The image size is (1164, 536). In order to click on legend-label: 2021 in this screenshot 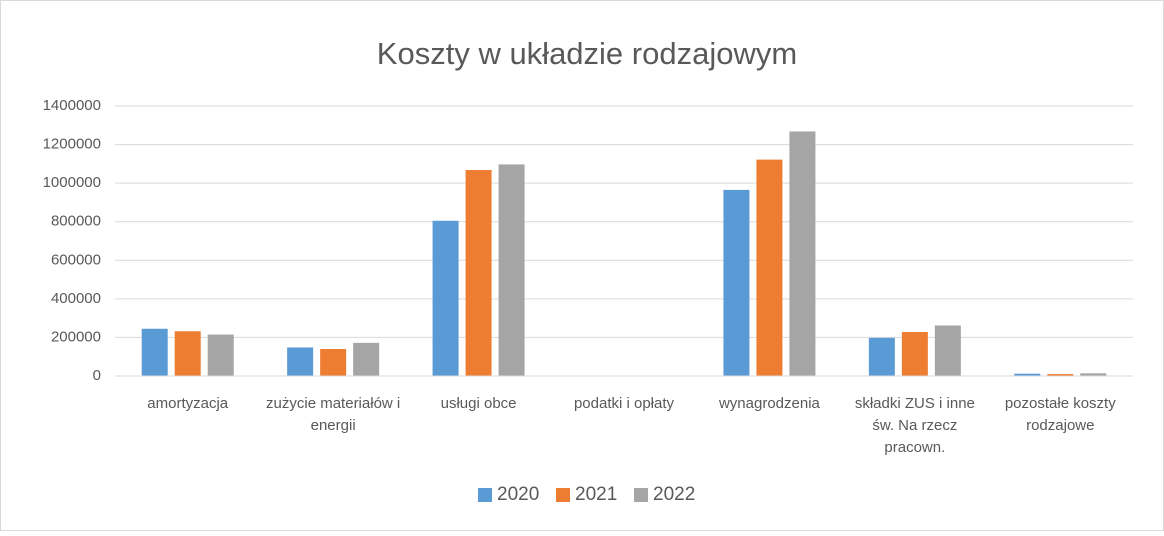, I will do `click(596, 494)`.